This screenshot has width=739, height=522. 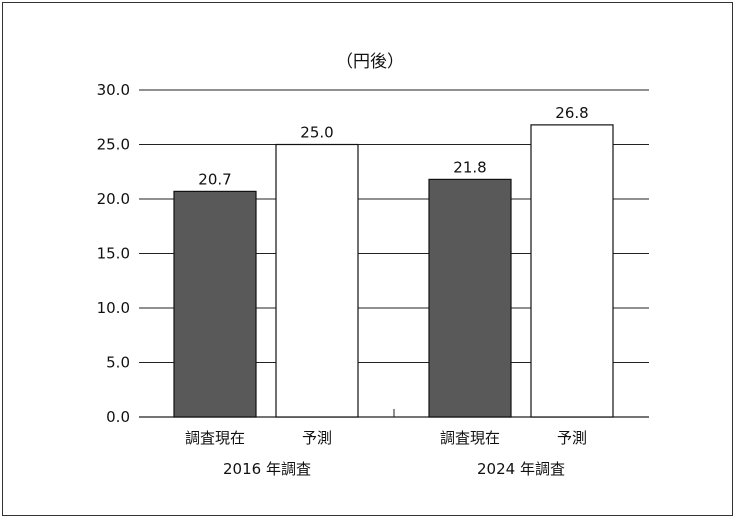 What do you see at coordinates (118, 363) in the screenshot?
I see `y-tick-label: 5.0` at bounding box center [118, 363].